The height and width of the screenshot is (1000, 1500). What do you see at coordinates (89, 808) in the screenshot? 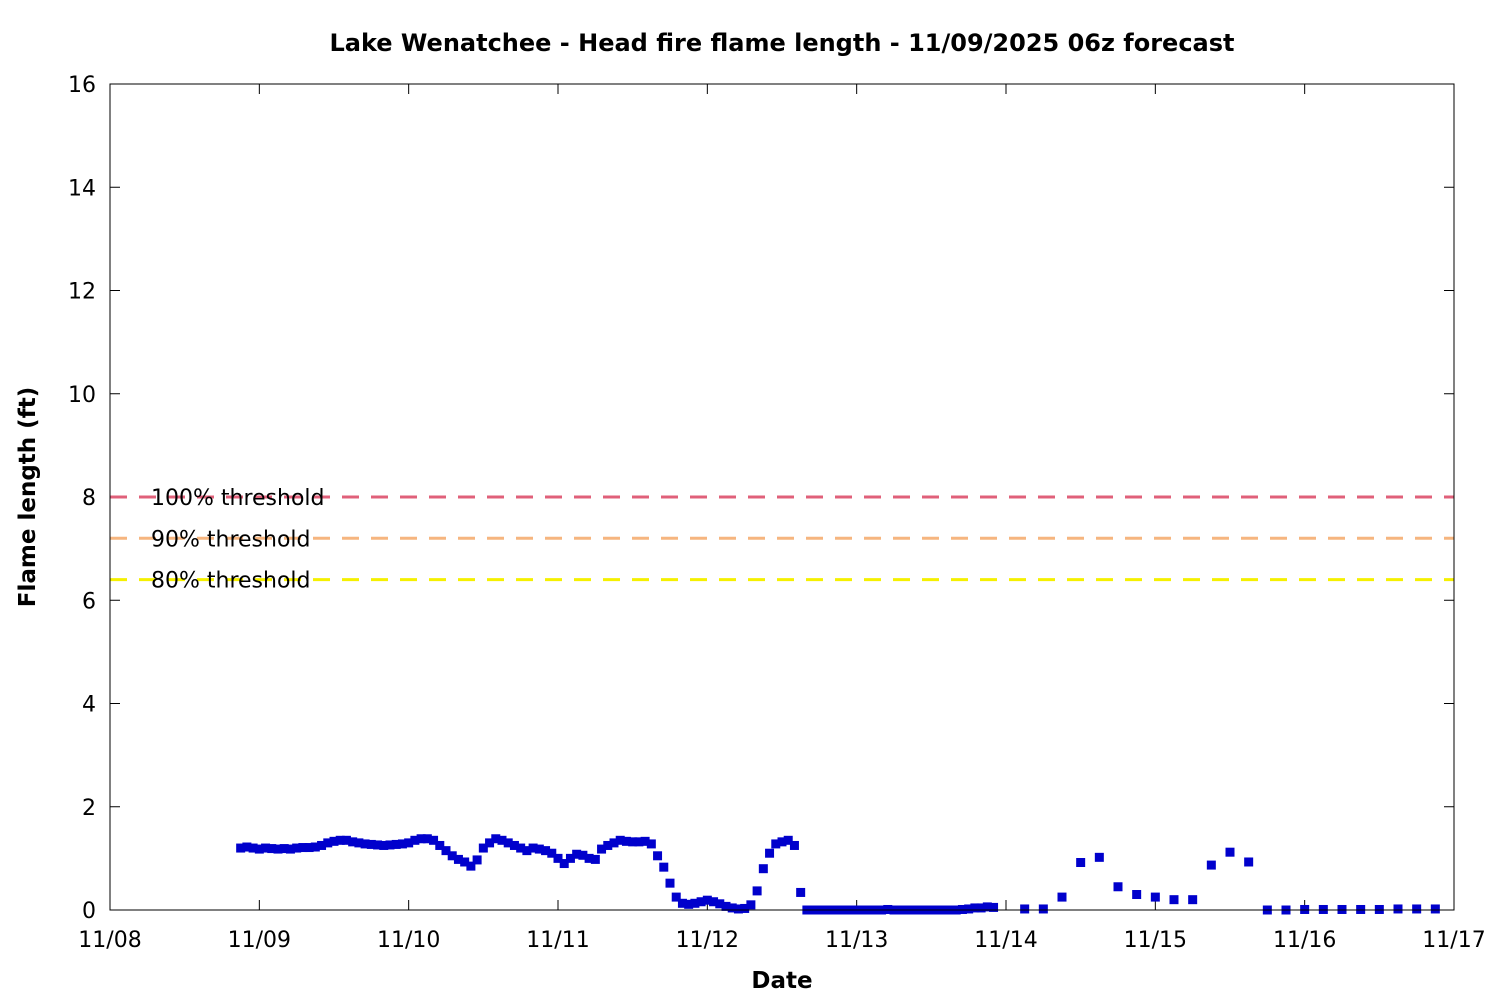
I see `y-tick-label: 2` at bounding box center [89, 808].